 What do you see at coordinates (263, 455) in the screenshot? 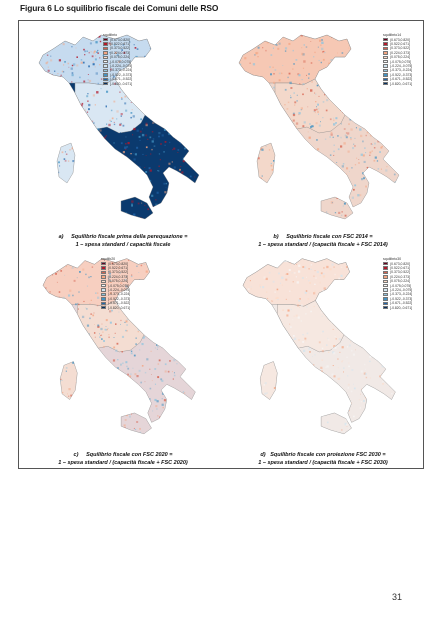
I see `caption-letter: d)` at bounding box center [263, 455].